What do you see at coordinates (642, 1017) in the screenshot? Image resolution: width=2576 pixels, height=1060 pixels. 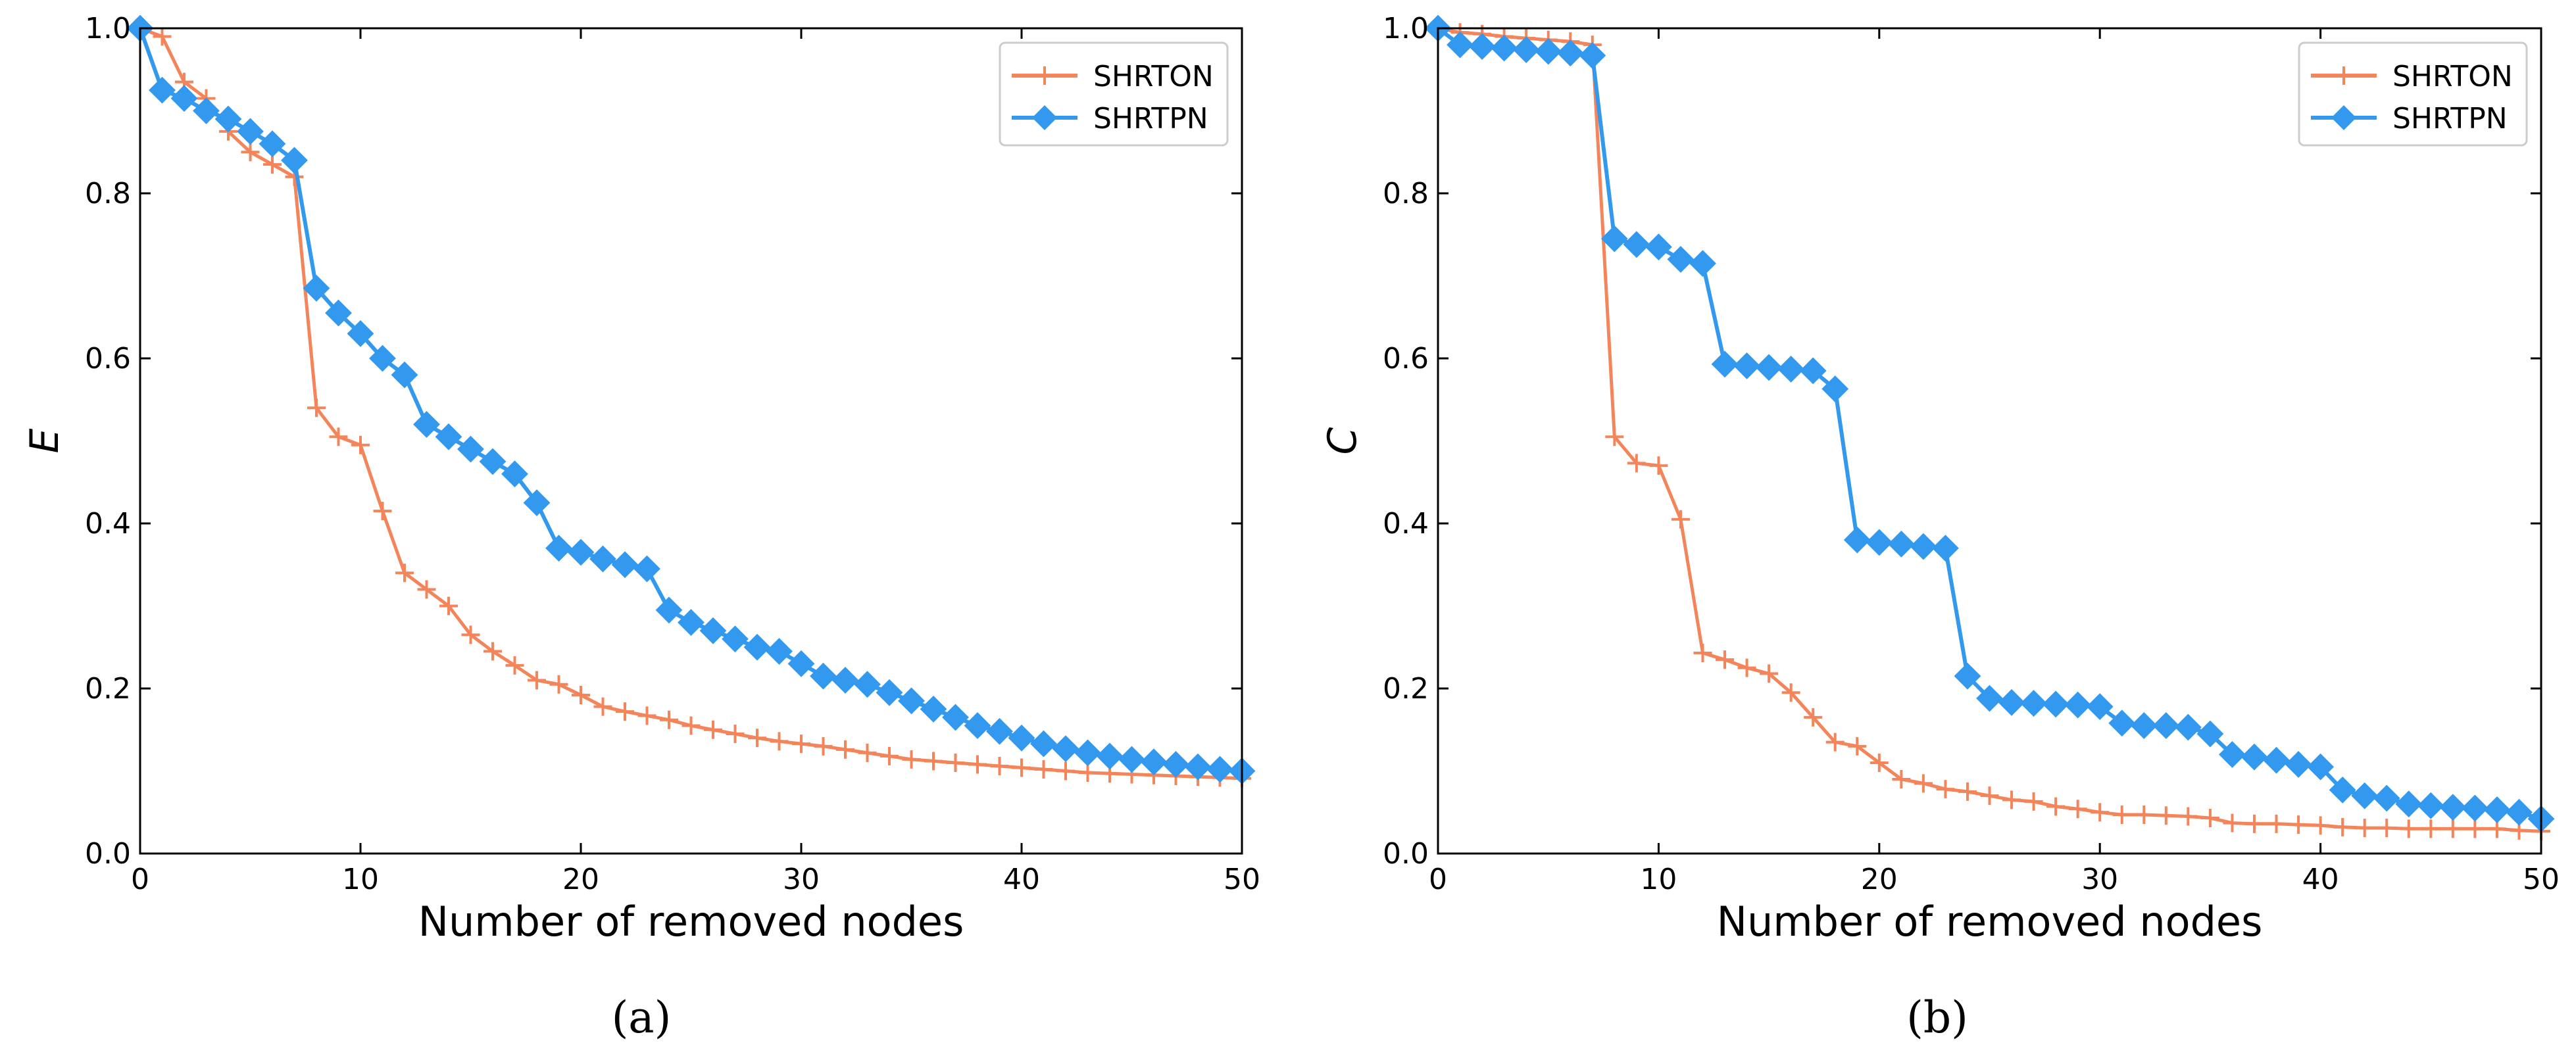 I see `panel-caption: (a)` at bounding box center [642, 1017].